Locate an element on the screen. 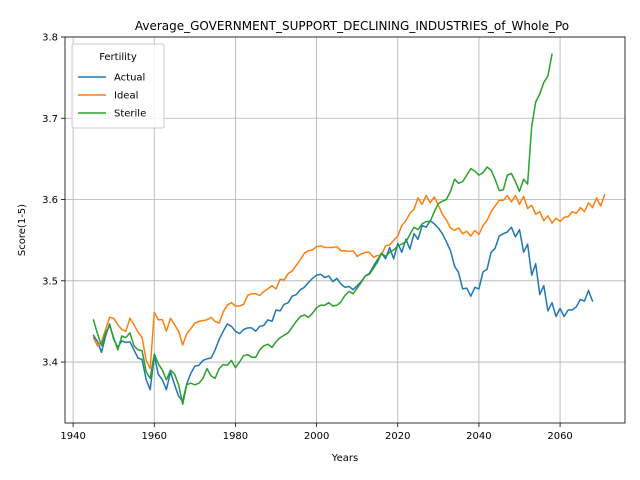 The image size is (640, 480). y-tick-label: 3.7 is located at coordinates (50, 119).